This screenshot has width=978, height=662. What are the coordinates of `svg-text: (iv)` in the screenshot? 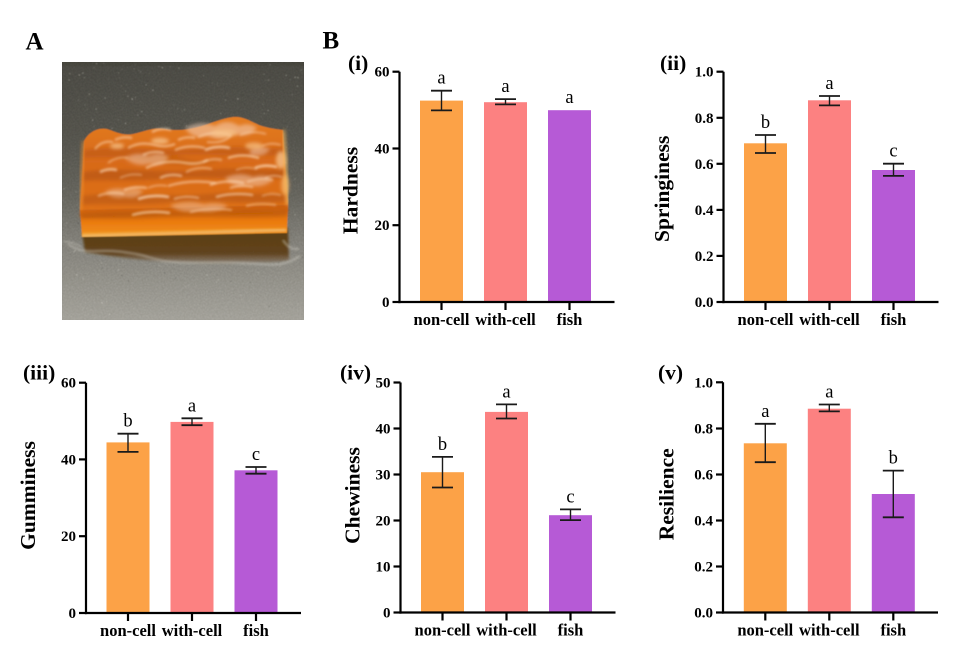 It's located at (355, 373).